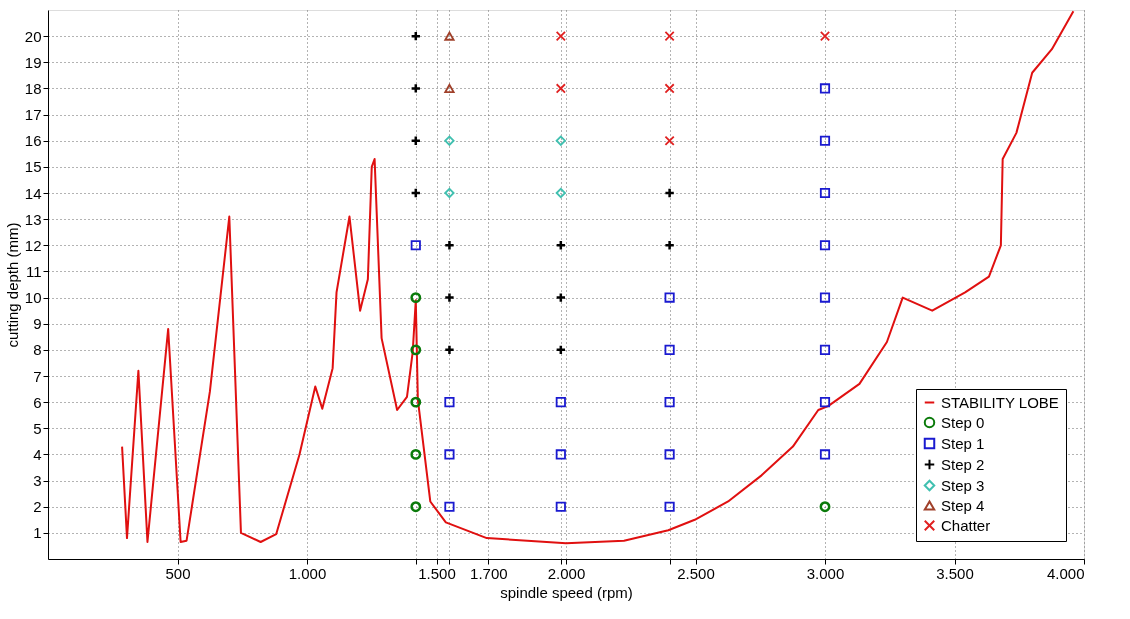 The height and width of the screenshot is (619, 1130). What do you see at coordinates (37, 507) in the screenshot?
I see `y-tick-label: 2` at bounding box center [37, 507].